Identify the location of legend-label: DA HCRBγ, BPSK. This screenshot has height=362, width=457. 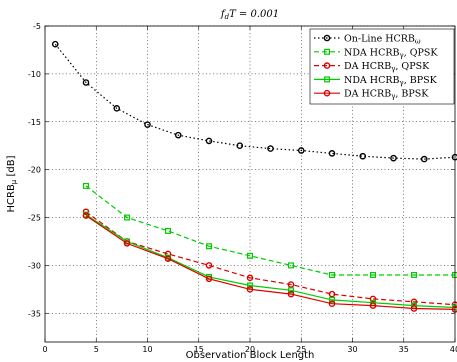
(386, 95).